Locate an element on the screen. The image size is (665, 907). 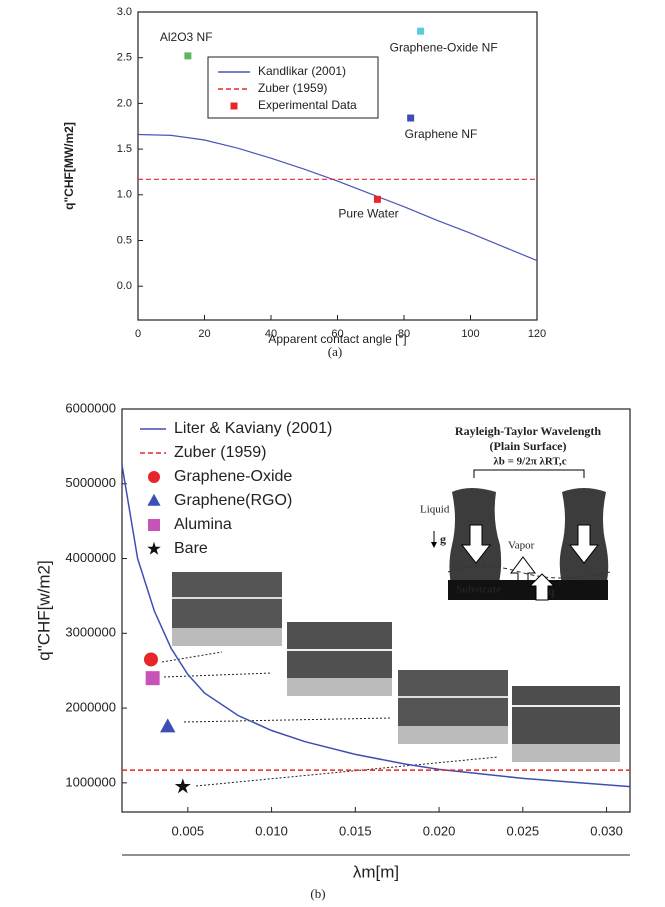
x-tick-label: 40 is located at coordinates (271, 334).